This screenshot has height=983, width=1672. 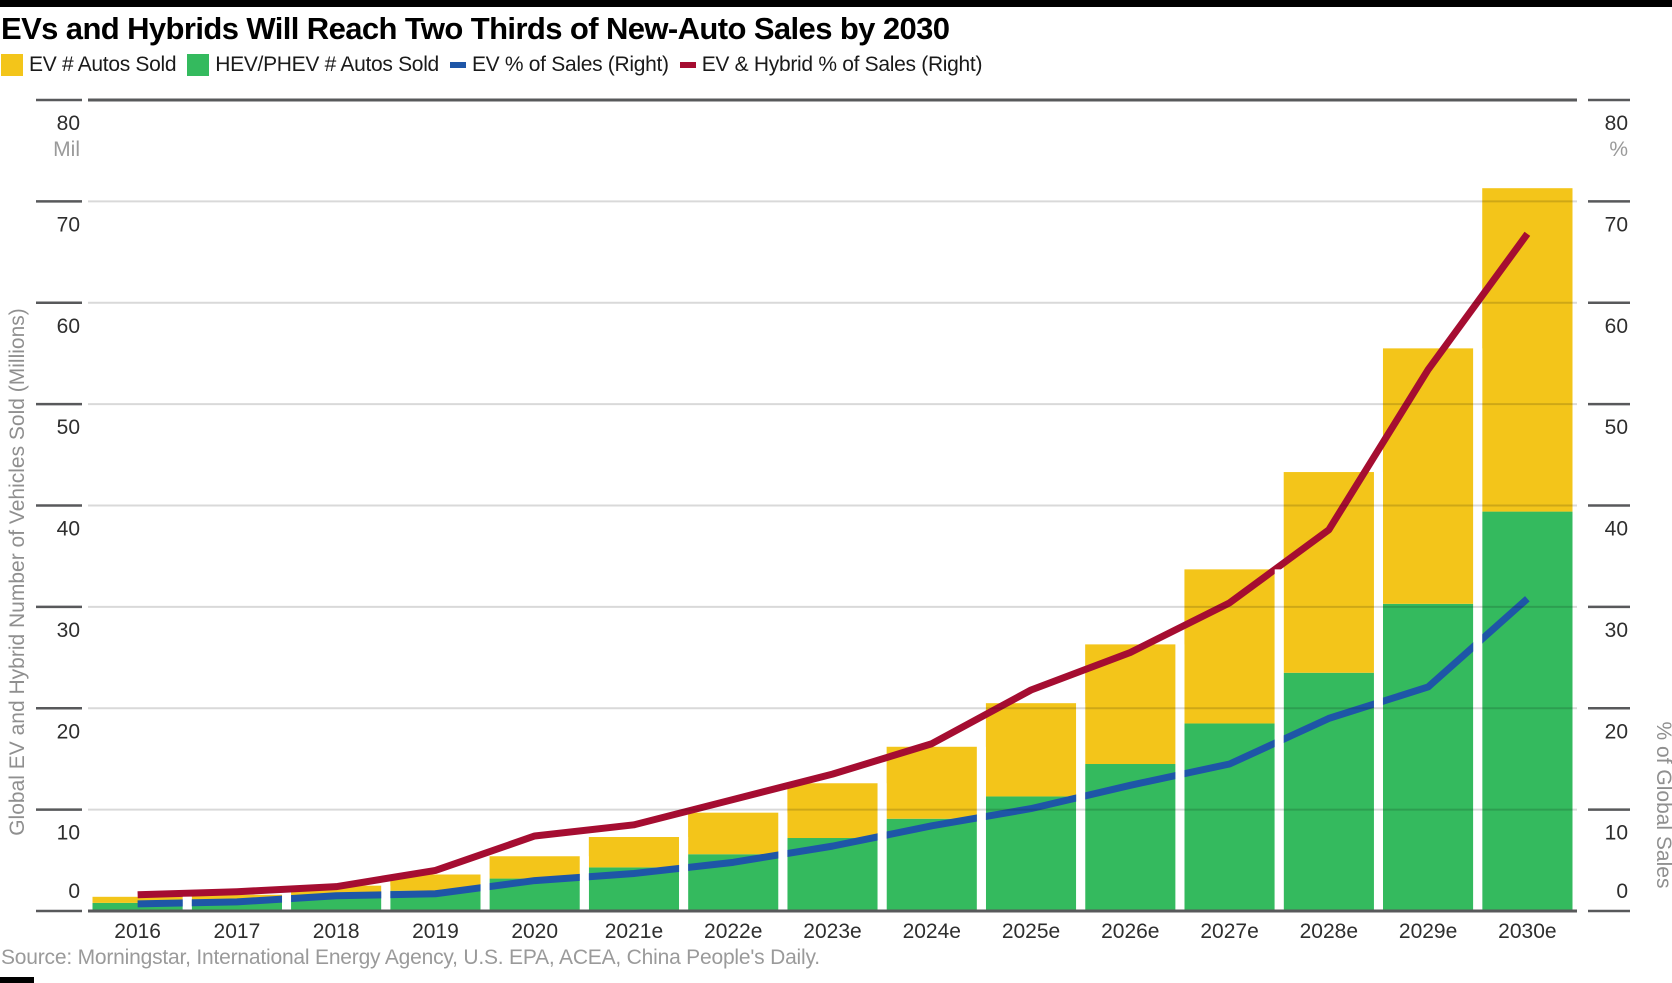 What do you see at coordinates (1130, 931) in the screenshot?
I see `x-axis-label: 2026e` at bounding box center [1130, 931].